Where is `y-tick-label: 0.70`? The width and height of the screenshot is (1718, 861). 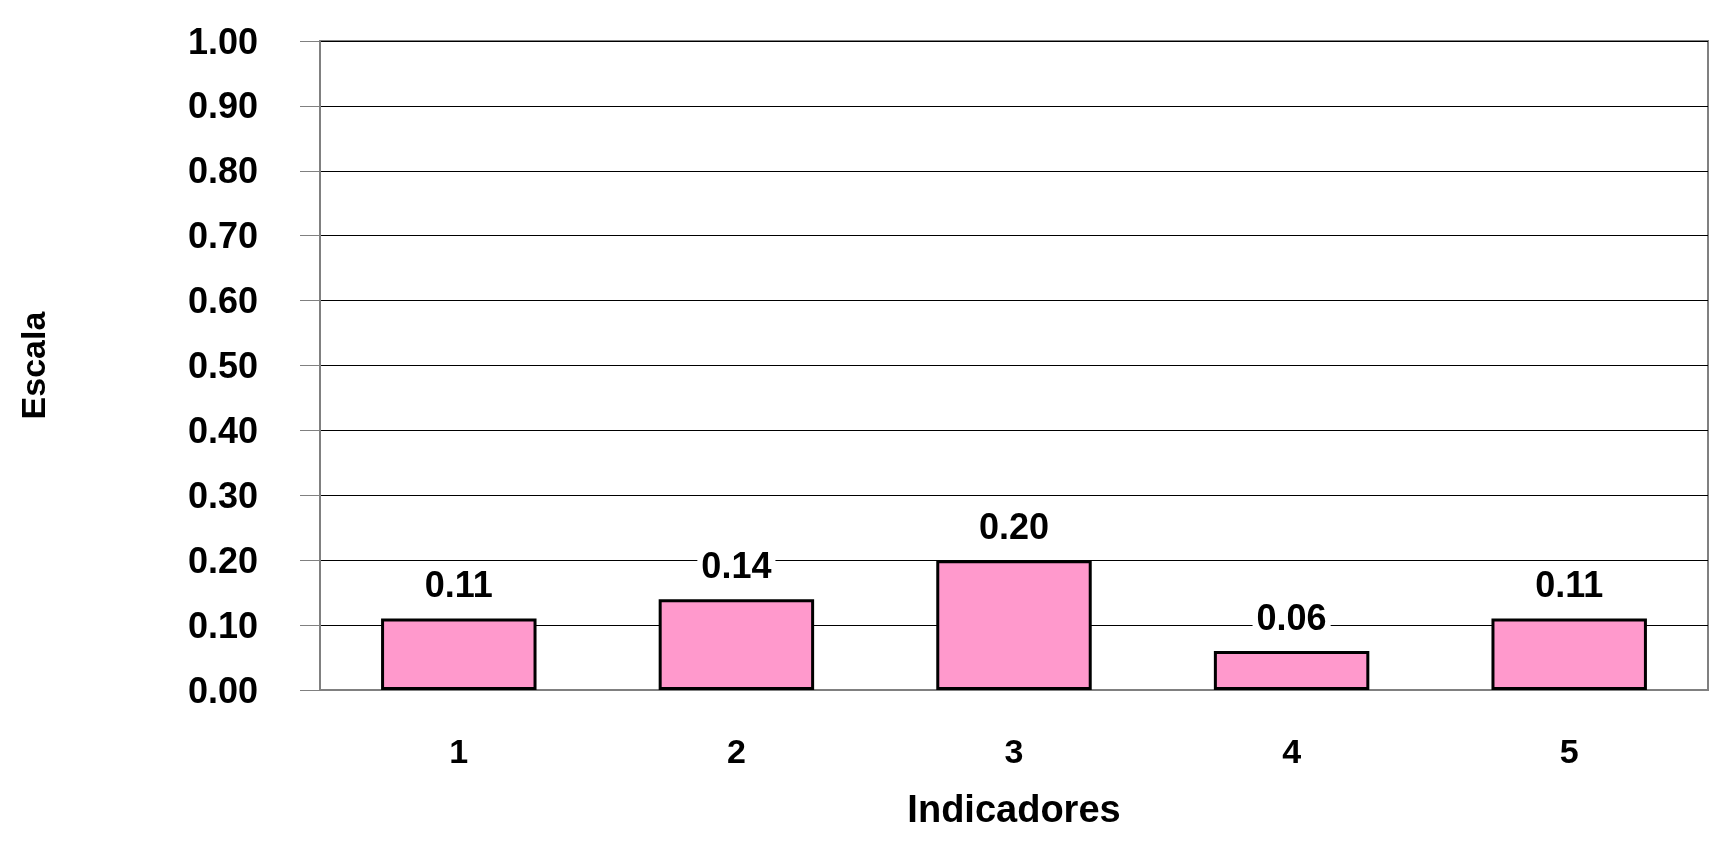 y-tick-label: 0.70 is located at coordinates (222, 236).